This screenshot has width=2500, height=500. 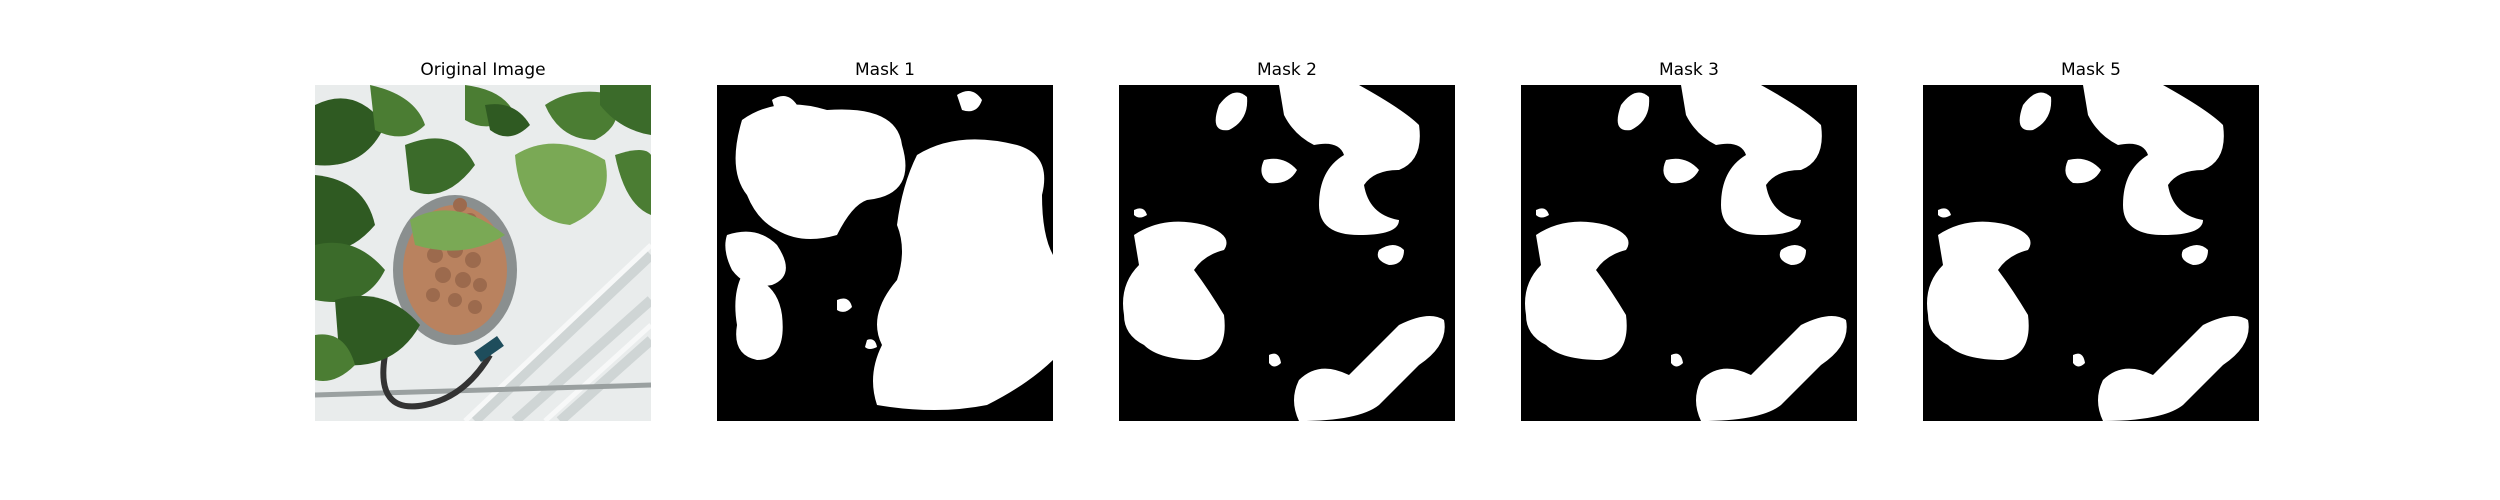 What do you see at coordinates (1689, 253) in the screenshot?
I see `mask-3-image` at bounding box center [1689, 253].